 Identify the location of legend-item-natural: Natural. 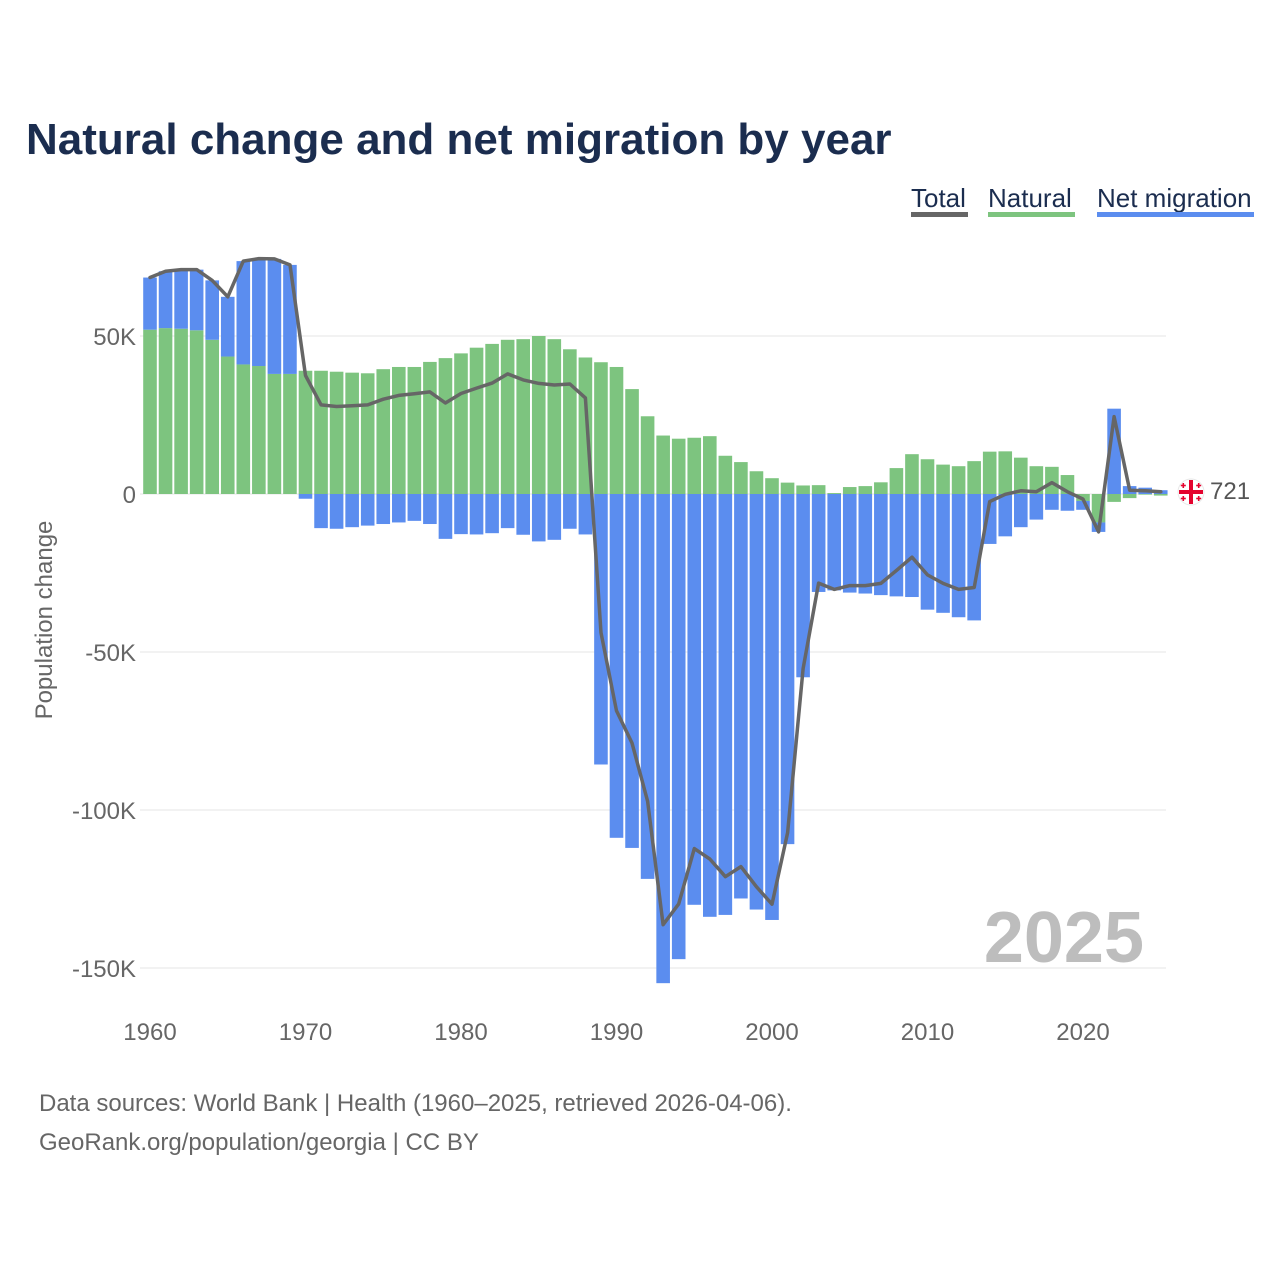
(1031, 200).